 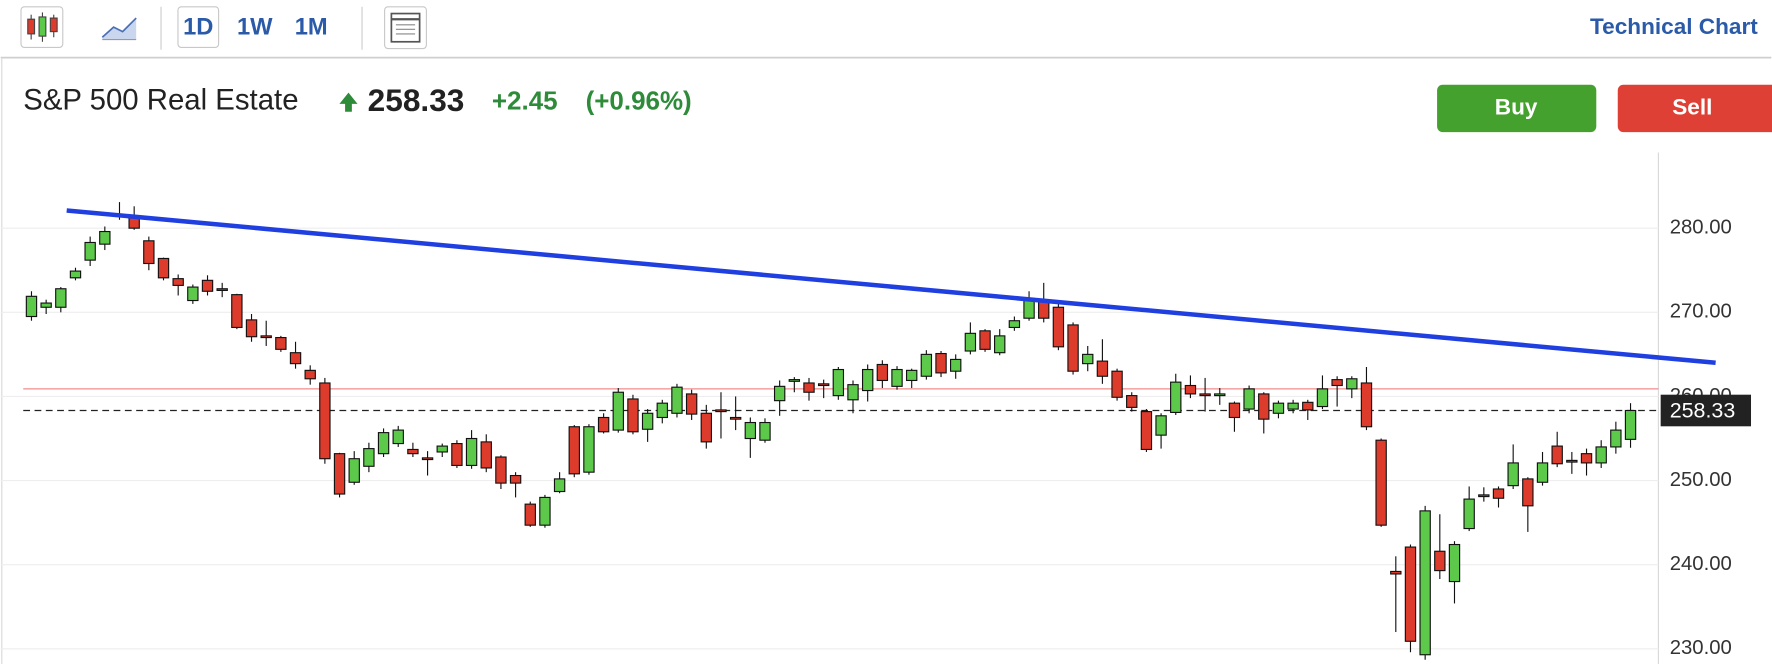 I want to click on range-button: 1M, so click(x=311, y=27).